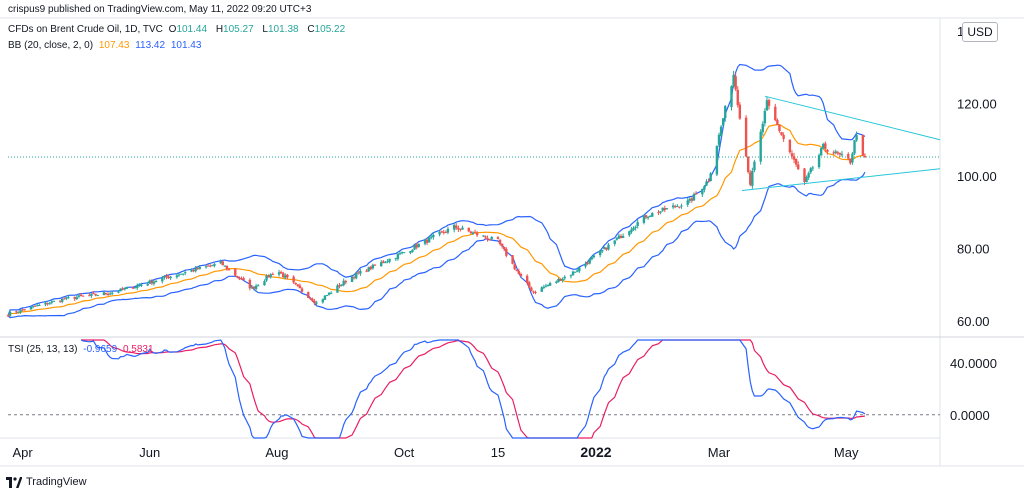 The height and width of the screenshot is (500, 1024). I want to click on price-tick-label: 80.00, so click(973, 249).